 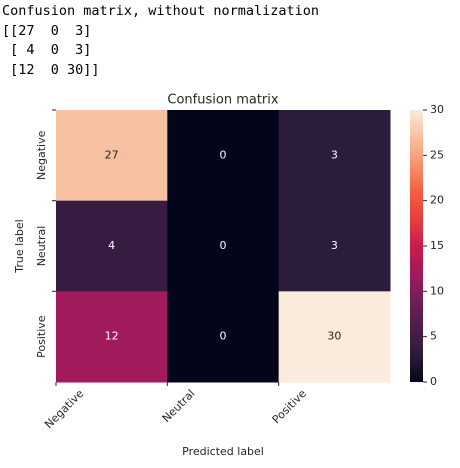 I want to click on y-tick-label: Positive, so click(x=41, y=336).